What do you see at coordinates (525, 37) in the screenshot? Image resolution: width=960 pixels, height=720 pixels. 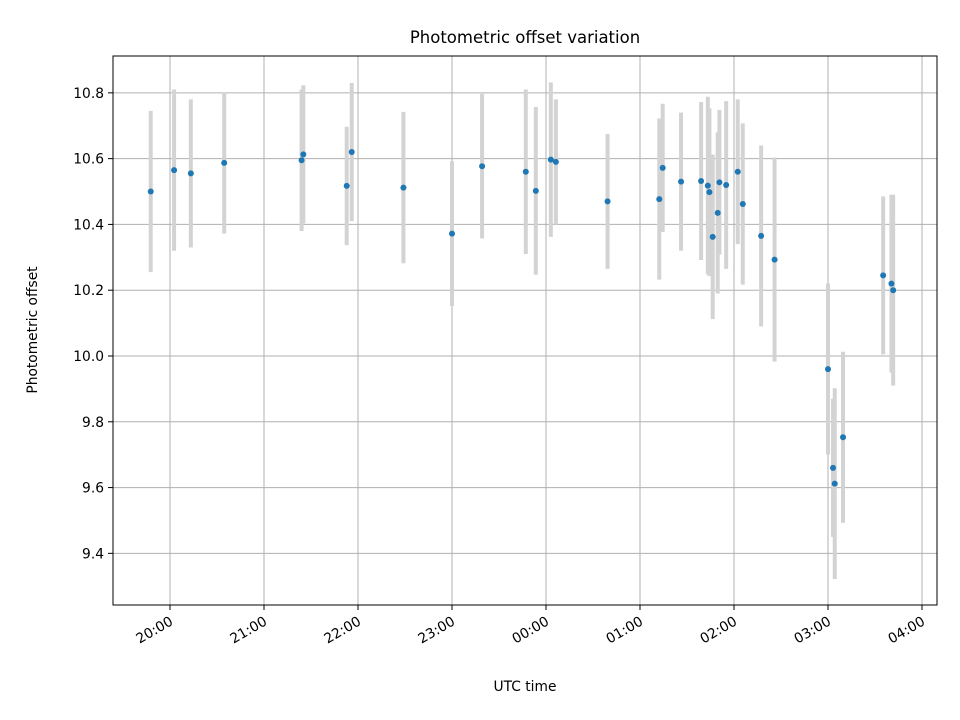 I see `chart-title: Photometric offset variation` at bounding box center [525, 37].